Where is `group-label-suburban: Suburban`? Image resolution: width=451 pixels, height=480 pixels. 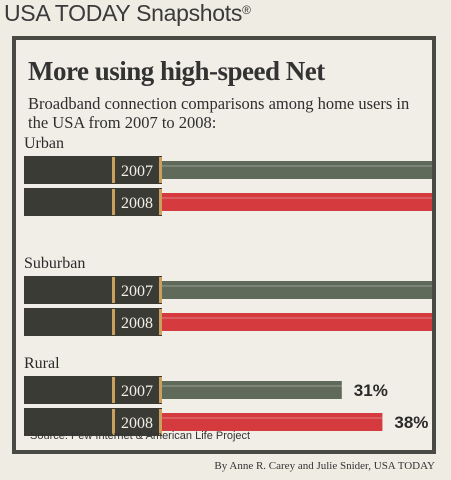
group-label-suburban: Suburban is located at coordinates (54, 263).